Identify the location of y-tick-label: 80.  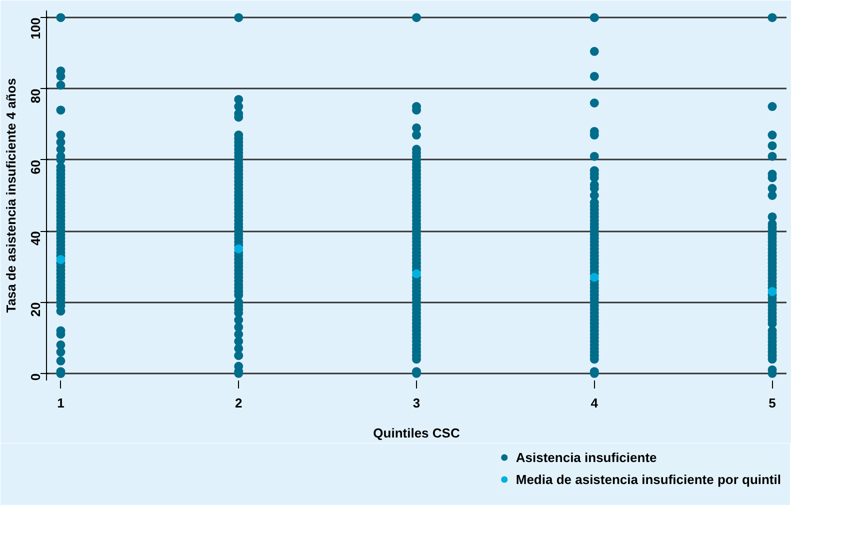
(35, 96).